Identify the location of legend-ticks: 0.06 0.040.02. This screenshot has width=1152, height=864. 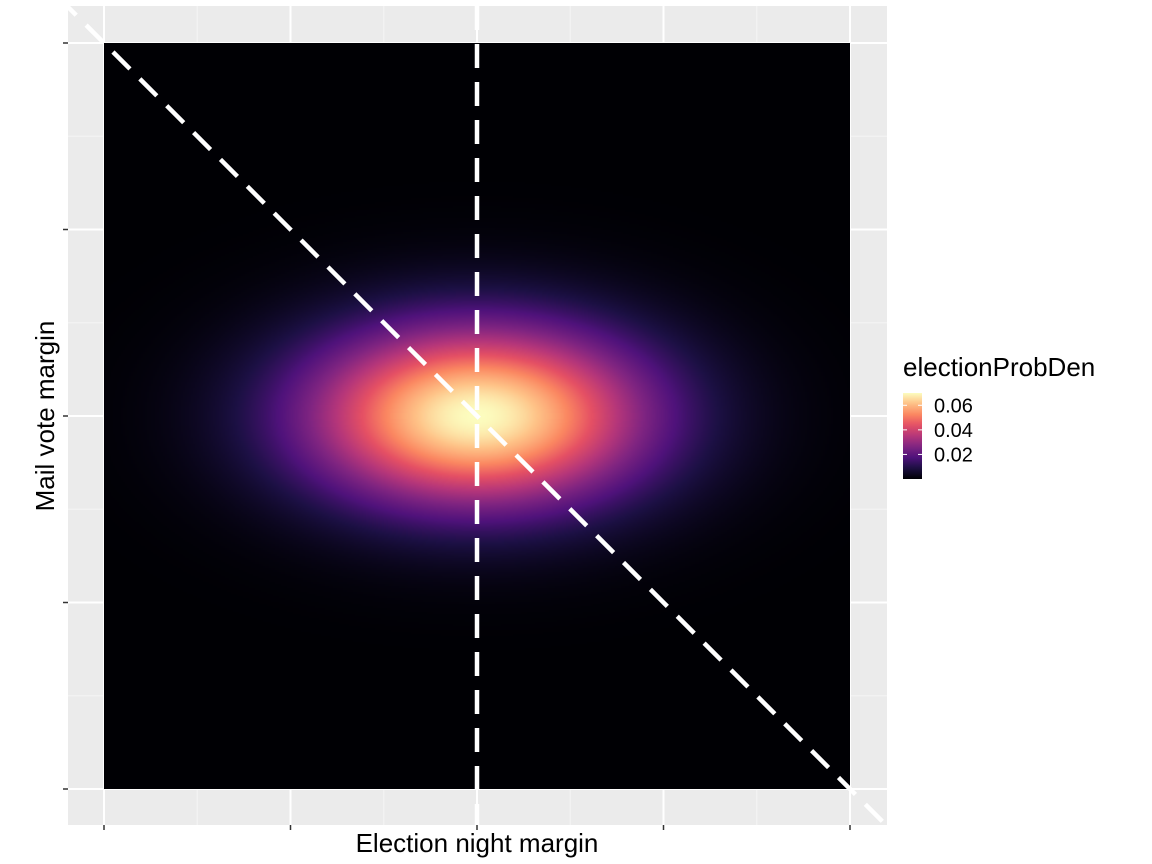
(938, 430).